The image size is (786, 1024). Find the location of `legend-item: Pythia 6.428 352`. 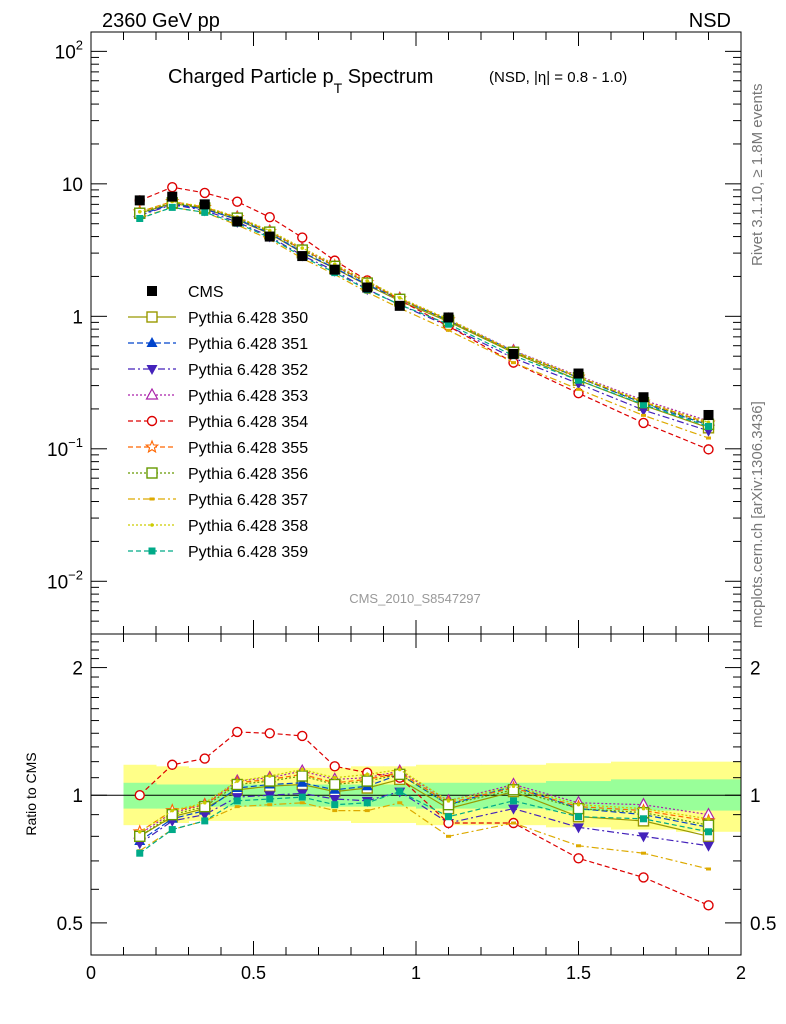

legend-item: Pythia 6.428 352 is located at coordinates (218, 370).